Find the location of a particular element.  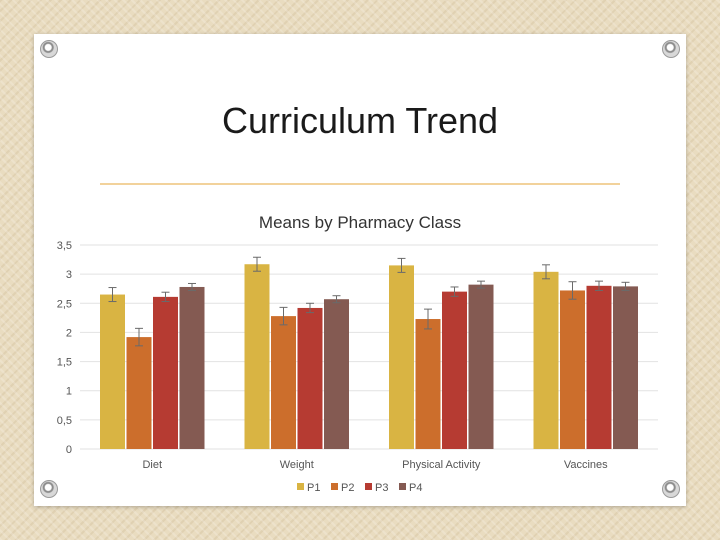

y-tick-label: 0 is located at coordinates (69, 450).